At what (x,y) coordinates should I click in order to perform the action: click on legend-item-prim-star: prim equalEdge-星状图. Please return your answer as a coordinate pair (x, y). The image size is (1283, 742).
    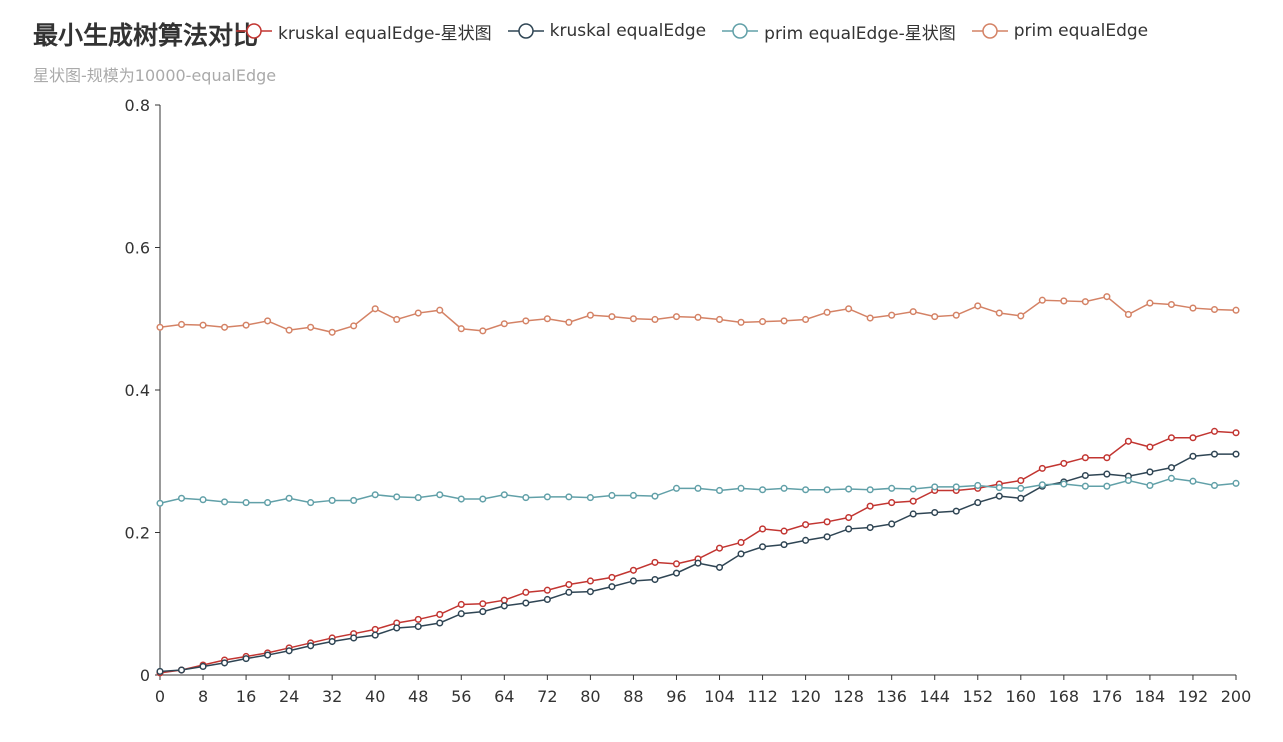
    Looking at the image, I should click on (839, 31).